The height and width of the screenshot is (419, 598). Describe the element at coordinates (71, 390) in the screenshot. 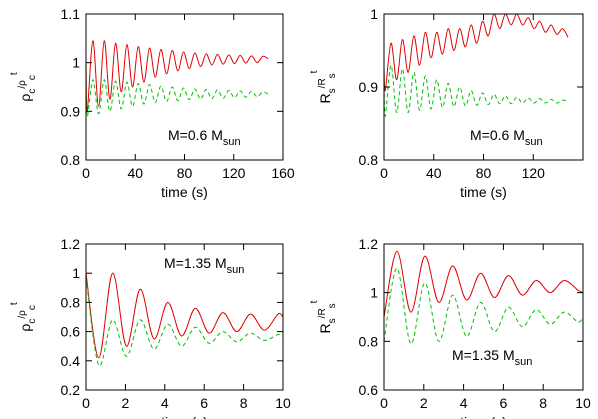

I see `y-tick-label: 0.2` at that location.